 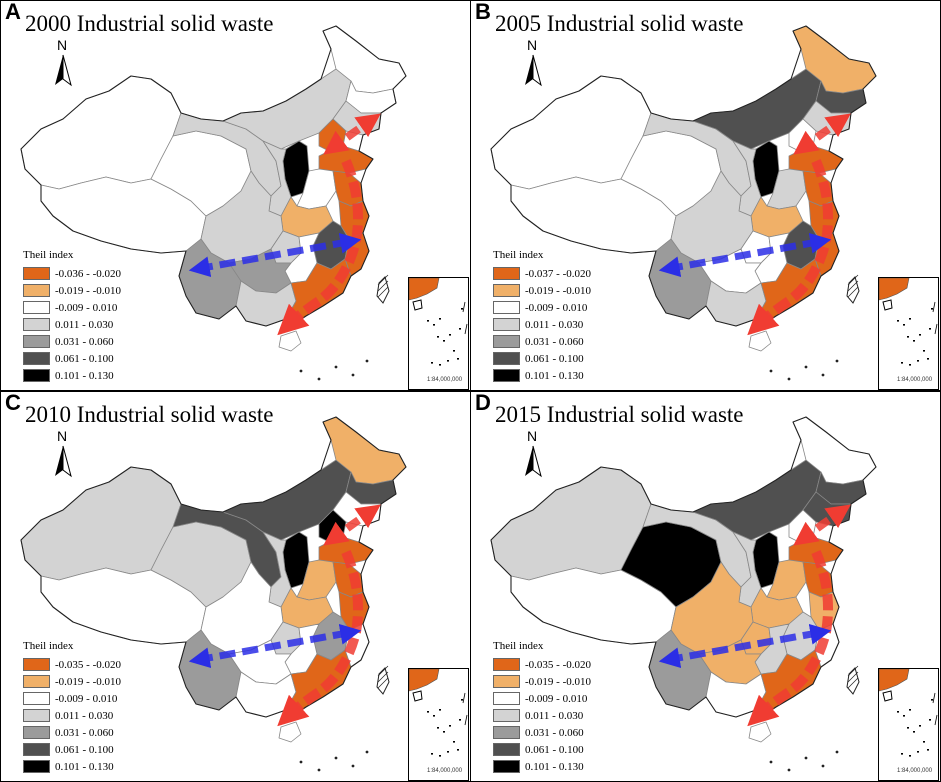 I want to click on legend-item: 0.101 - 0.130, so click(x=542, y=766).